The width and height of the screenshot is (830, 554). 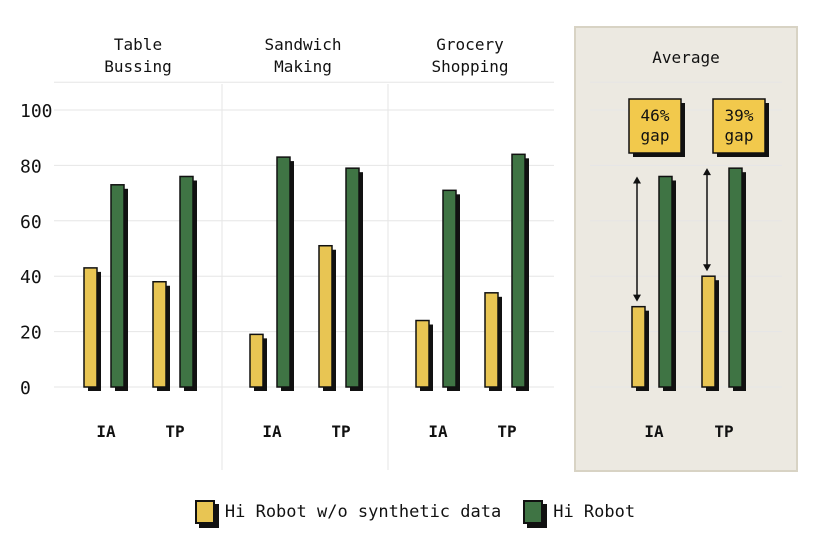 I want to click on panel-title: Making, so click(x=303, y=66).